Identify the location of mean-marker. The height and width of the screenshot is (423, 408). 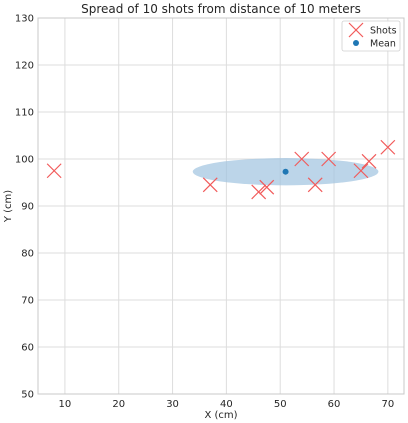
(285, 171).